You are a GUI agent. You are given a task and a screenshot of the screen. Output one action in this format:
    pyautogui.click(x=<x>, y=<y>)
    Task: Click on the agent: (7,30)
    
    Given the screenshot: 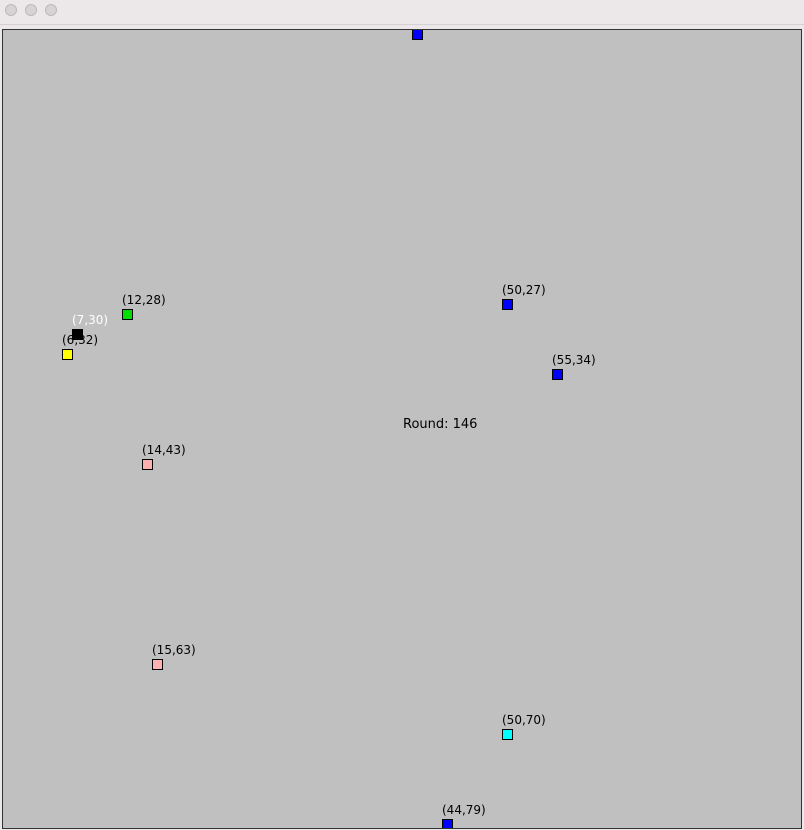 What is the action you would take?
    pyautogui.click(x=90, y=327)
    